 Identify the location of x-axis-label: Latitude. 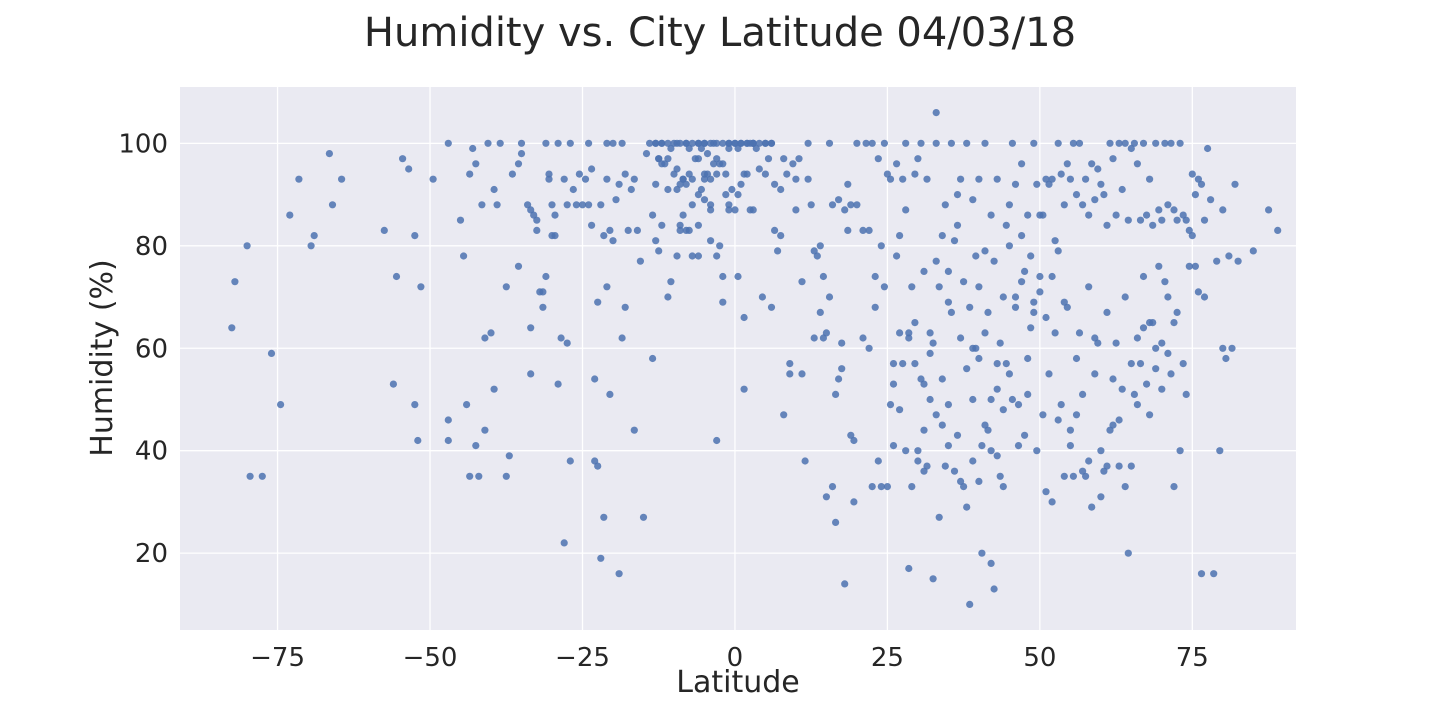
(737, 682).